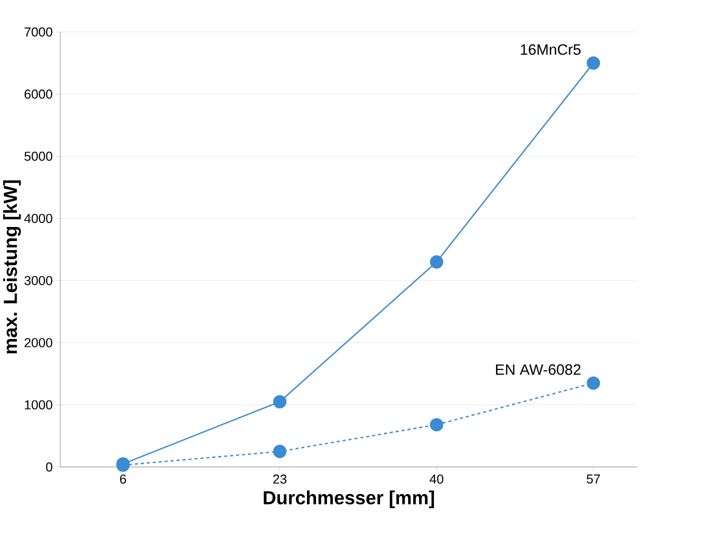 Image resolution: width=701 pixels, height=552 pixels. I want to click on series-label: EN AW-6082, so click(538, 369).